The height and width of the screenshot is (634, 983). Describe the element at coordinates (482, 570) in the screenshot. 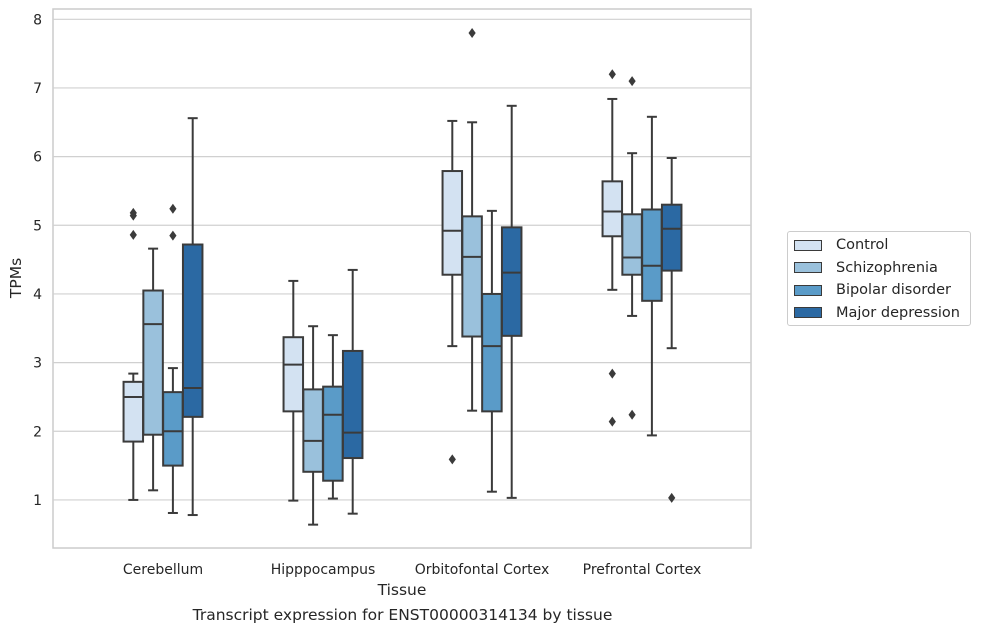

I see `x-tick-label: Orbitofontal Cortex` at that location.